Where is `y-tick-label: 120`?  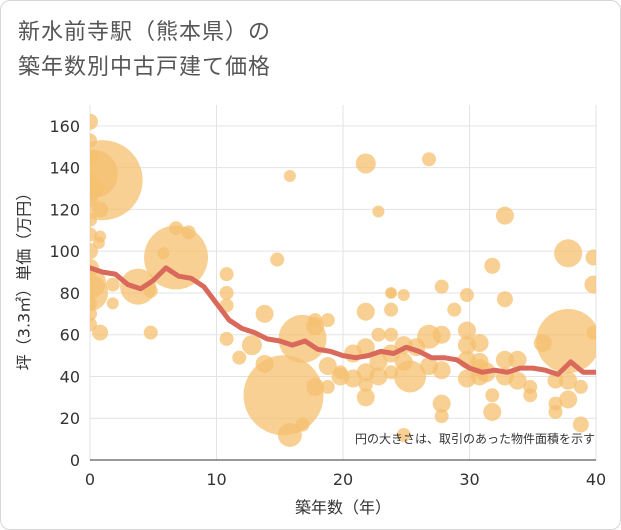 y-tick-label: 120 is located at coordinates (64, 209).